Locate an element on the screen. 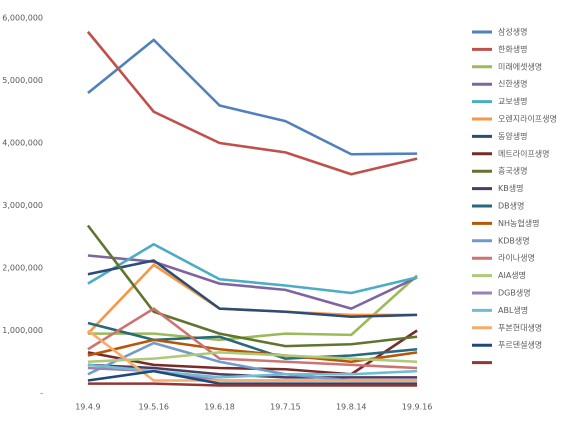  x-tick-label: 19.7.15 is located at coordinates (285, 407).